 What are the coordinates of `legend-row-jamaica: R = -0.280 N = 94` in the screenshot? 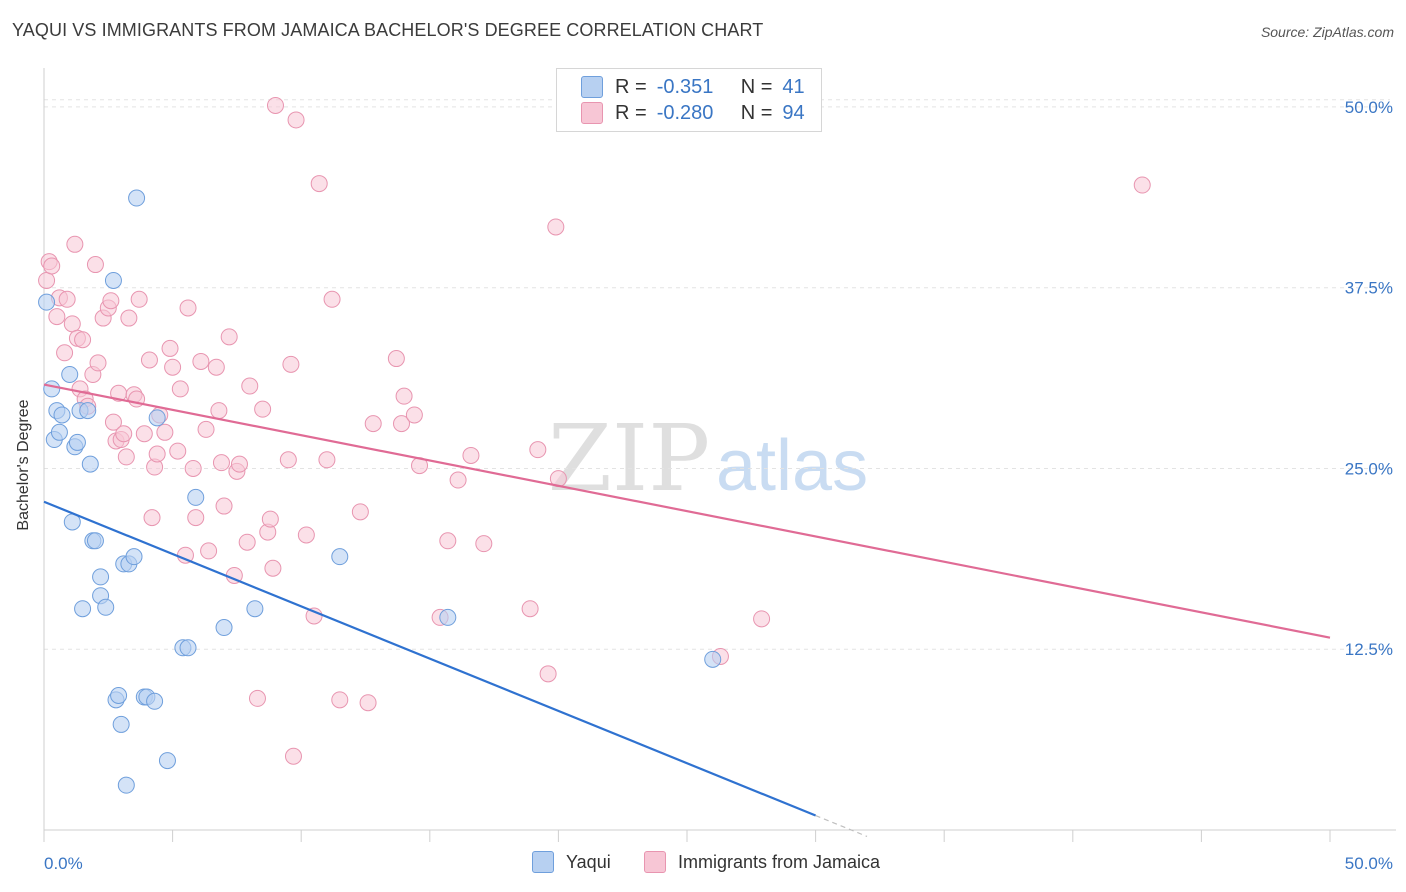 It's located at (693, 113).